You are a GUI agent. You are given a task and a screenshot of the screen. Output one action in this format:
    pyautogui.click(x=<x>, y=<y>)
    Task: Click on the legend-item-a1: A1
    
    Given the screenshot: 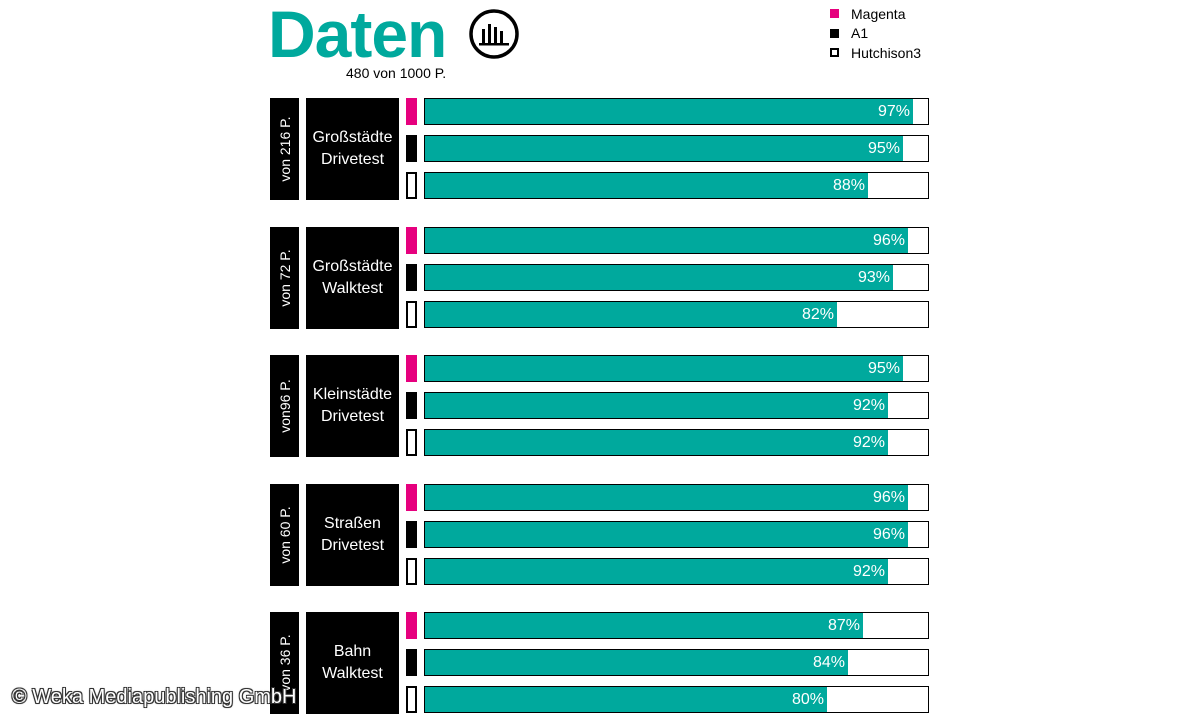 What is the action you would take?
    pyautogui.click(x=875, y=34)
    